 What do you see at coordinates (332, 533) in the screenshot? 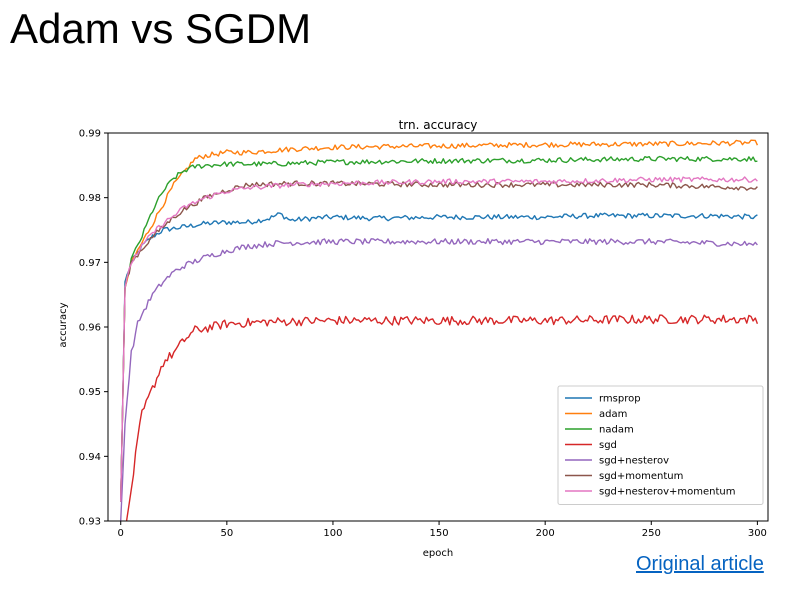
I see `x-tick-label: 100` at bounding box center [332, 533].